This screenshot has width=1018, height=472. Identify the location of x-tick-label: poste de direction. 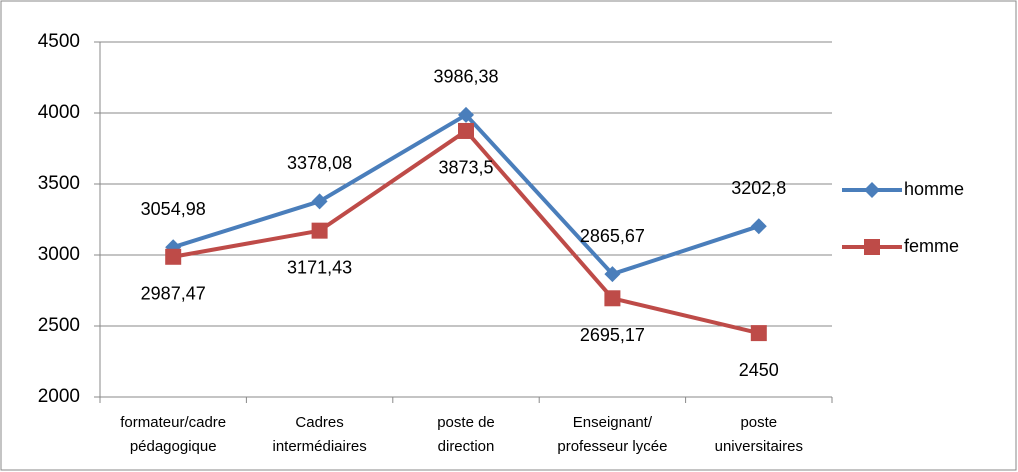
(466, 434).